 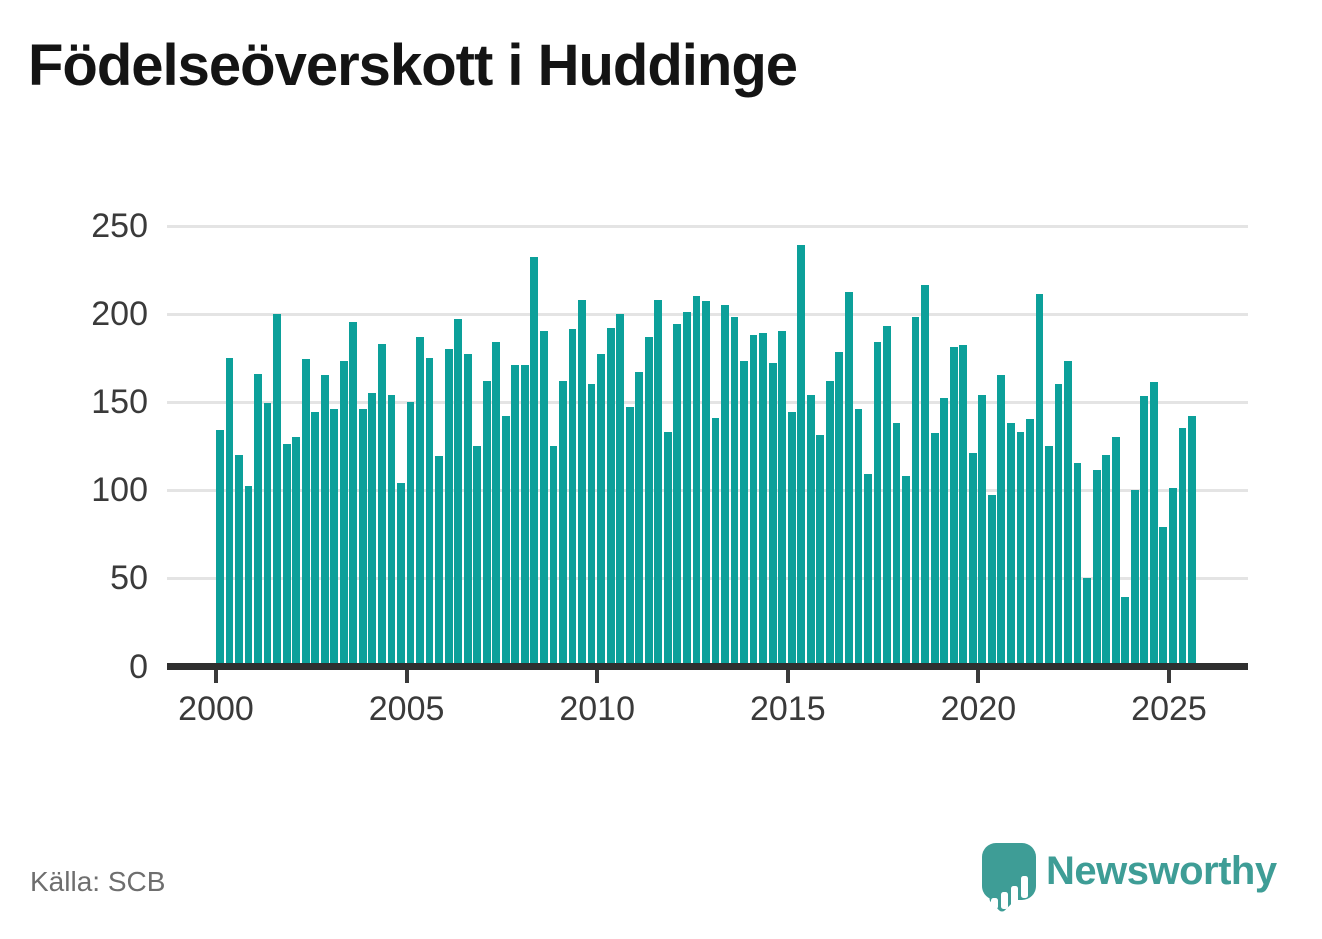 What do you see at coordinates (597, 709) in the screenshot?
I see `x-tick-label: 2010` at bounding box center [597, 709].